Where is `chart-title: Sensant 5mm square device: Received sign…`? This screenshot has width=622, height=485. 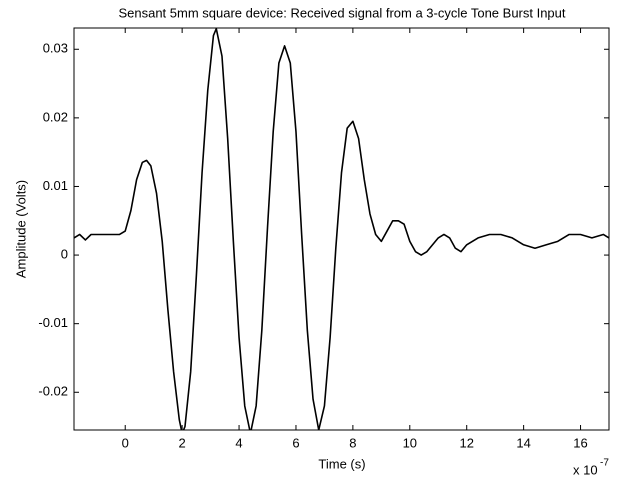
chart-title: Sensant 5mm square device: Received sign… is located at coordinates (341, 12).